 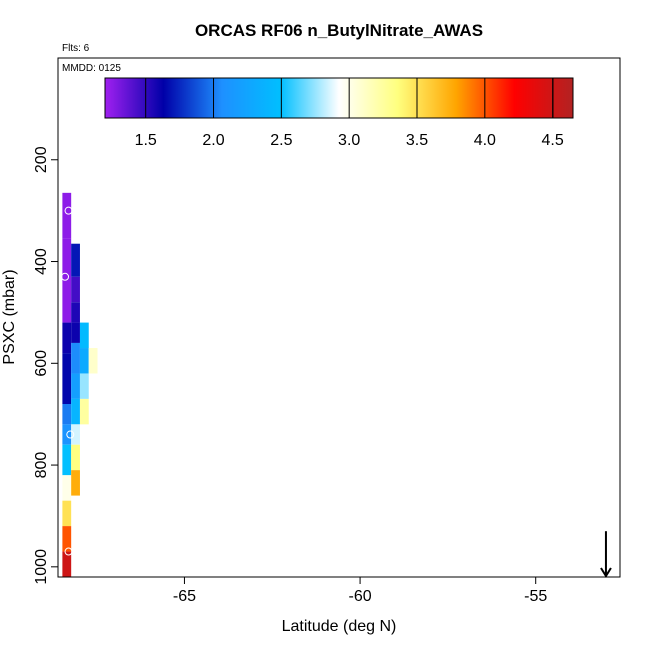 I want to click on y-tick-label: 1000, so click(x=41, y=567).